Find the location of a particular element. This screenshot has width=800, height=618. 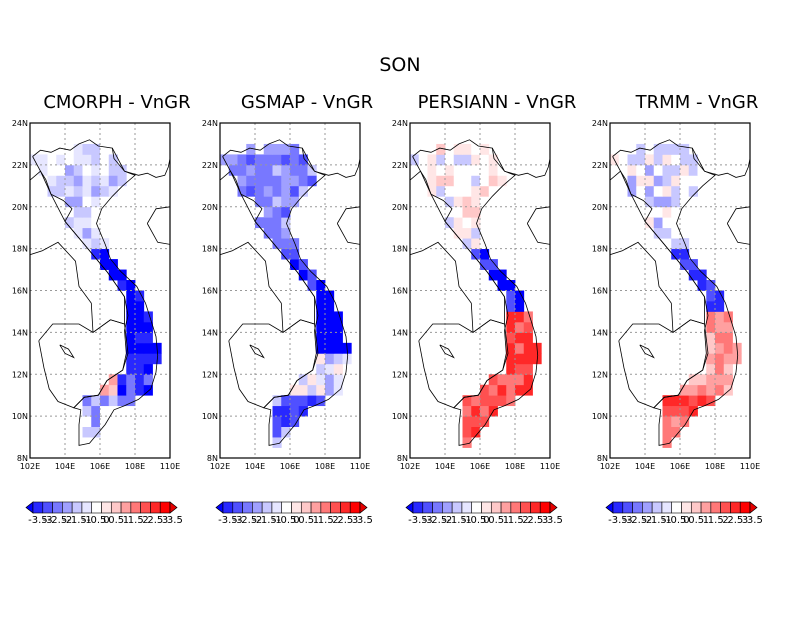

lat-tick-label: 10N is located at coordinates (20, 416).